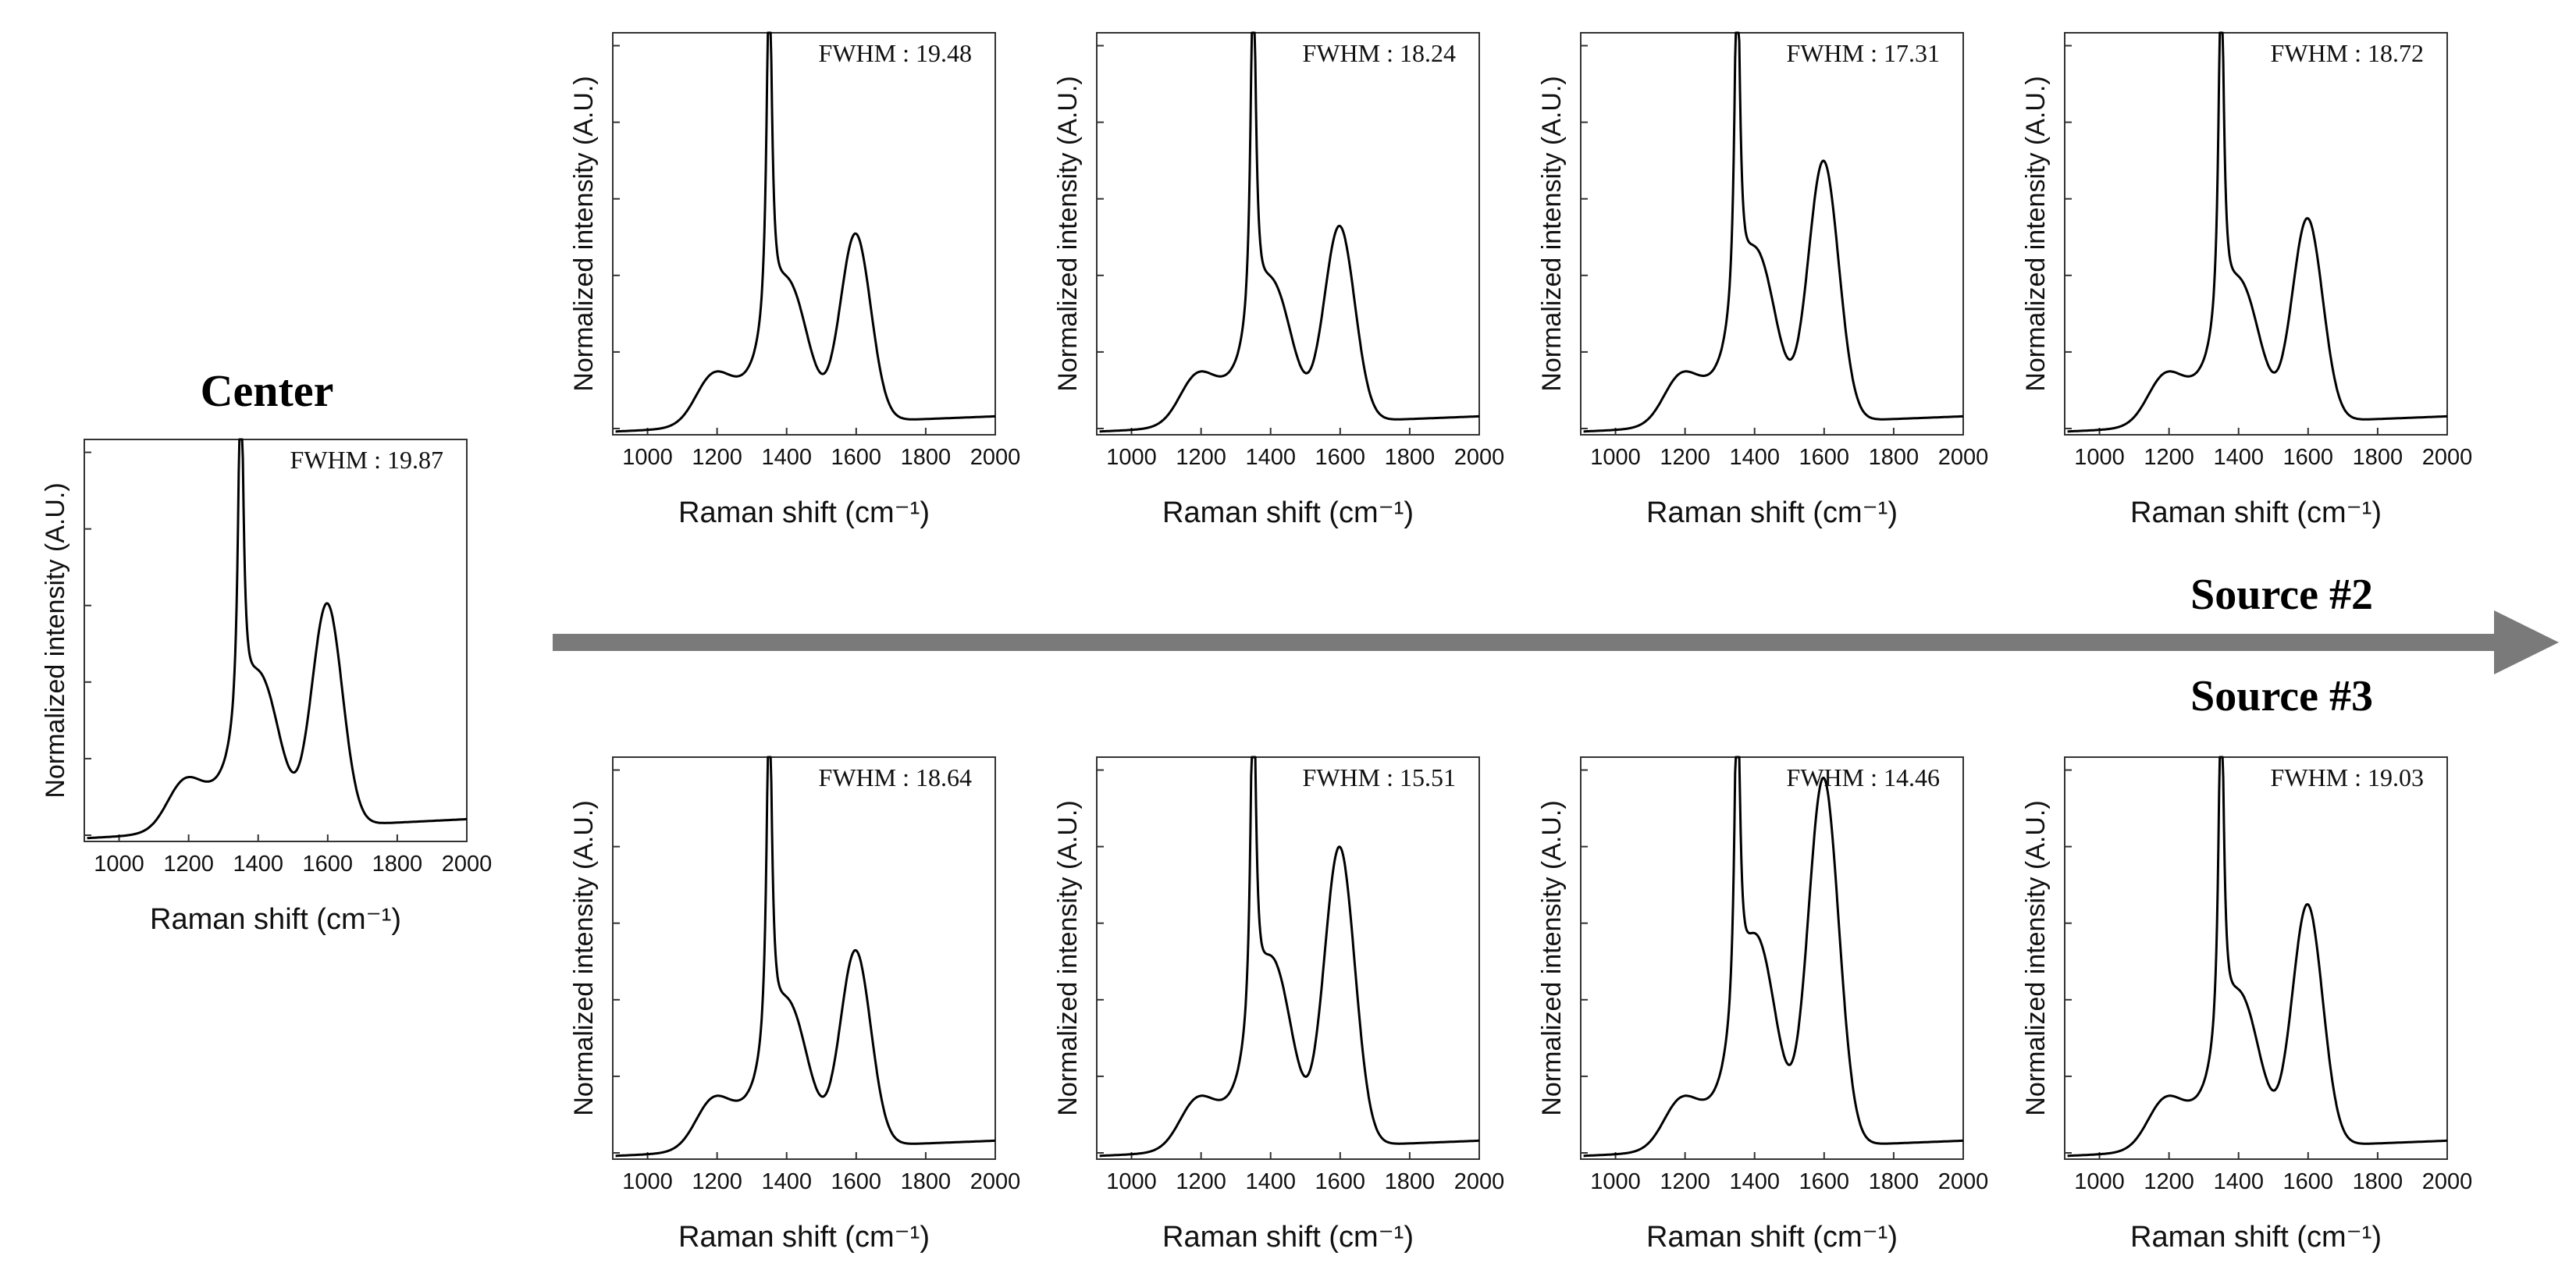 The image size is (2576, 1277). Describe the element at coordinates (1524, 642) in the screenshot. I see `arrow-shaft` at that location.